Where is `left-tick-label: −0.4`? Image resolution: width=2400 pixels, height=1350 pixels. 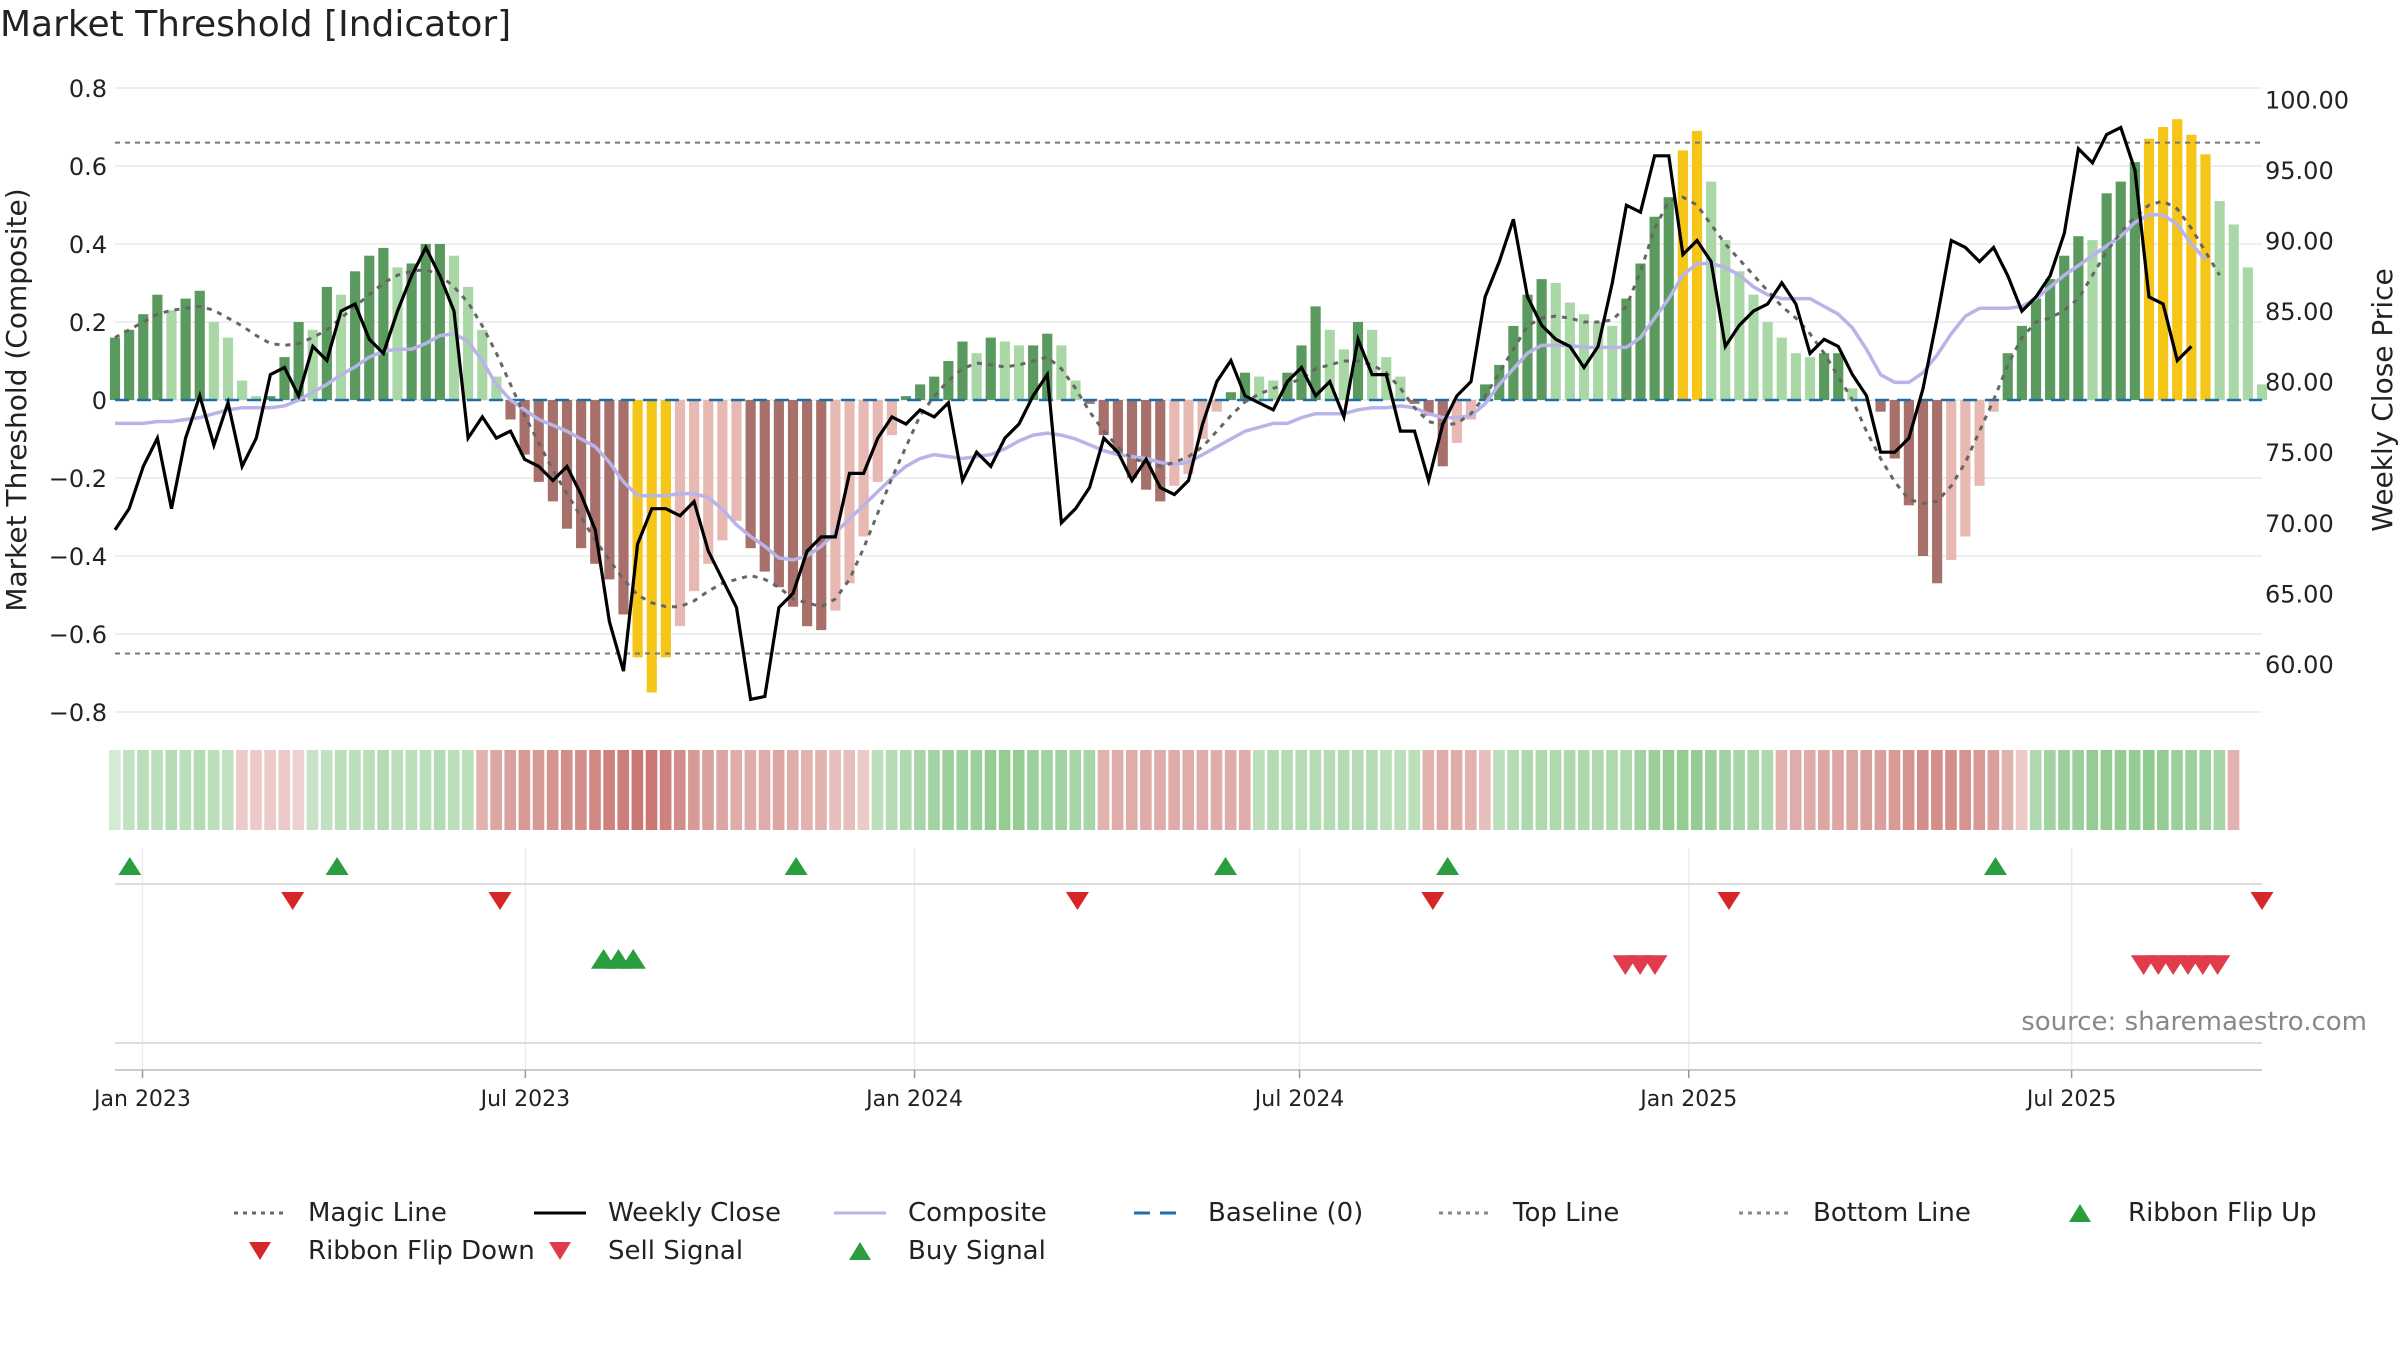 left-tick-label: −0.4 is located at coordinates (78, 557).